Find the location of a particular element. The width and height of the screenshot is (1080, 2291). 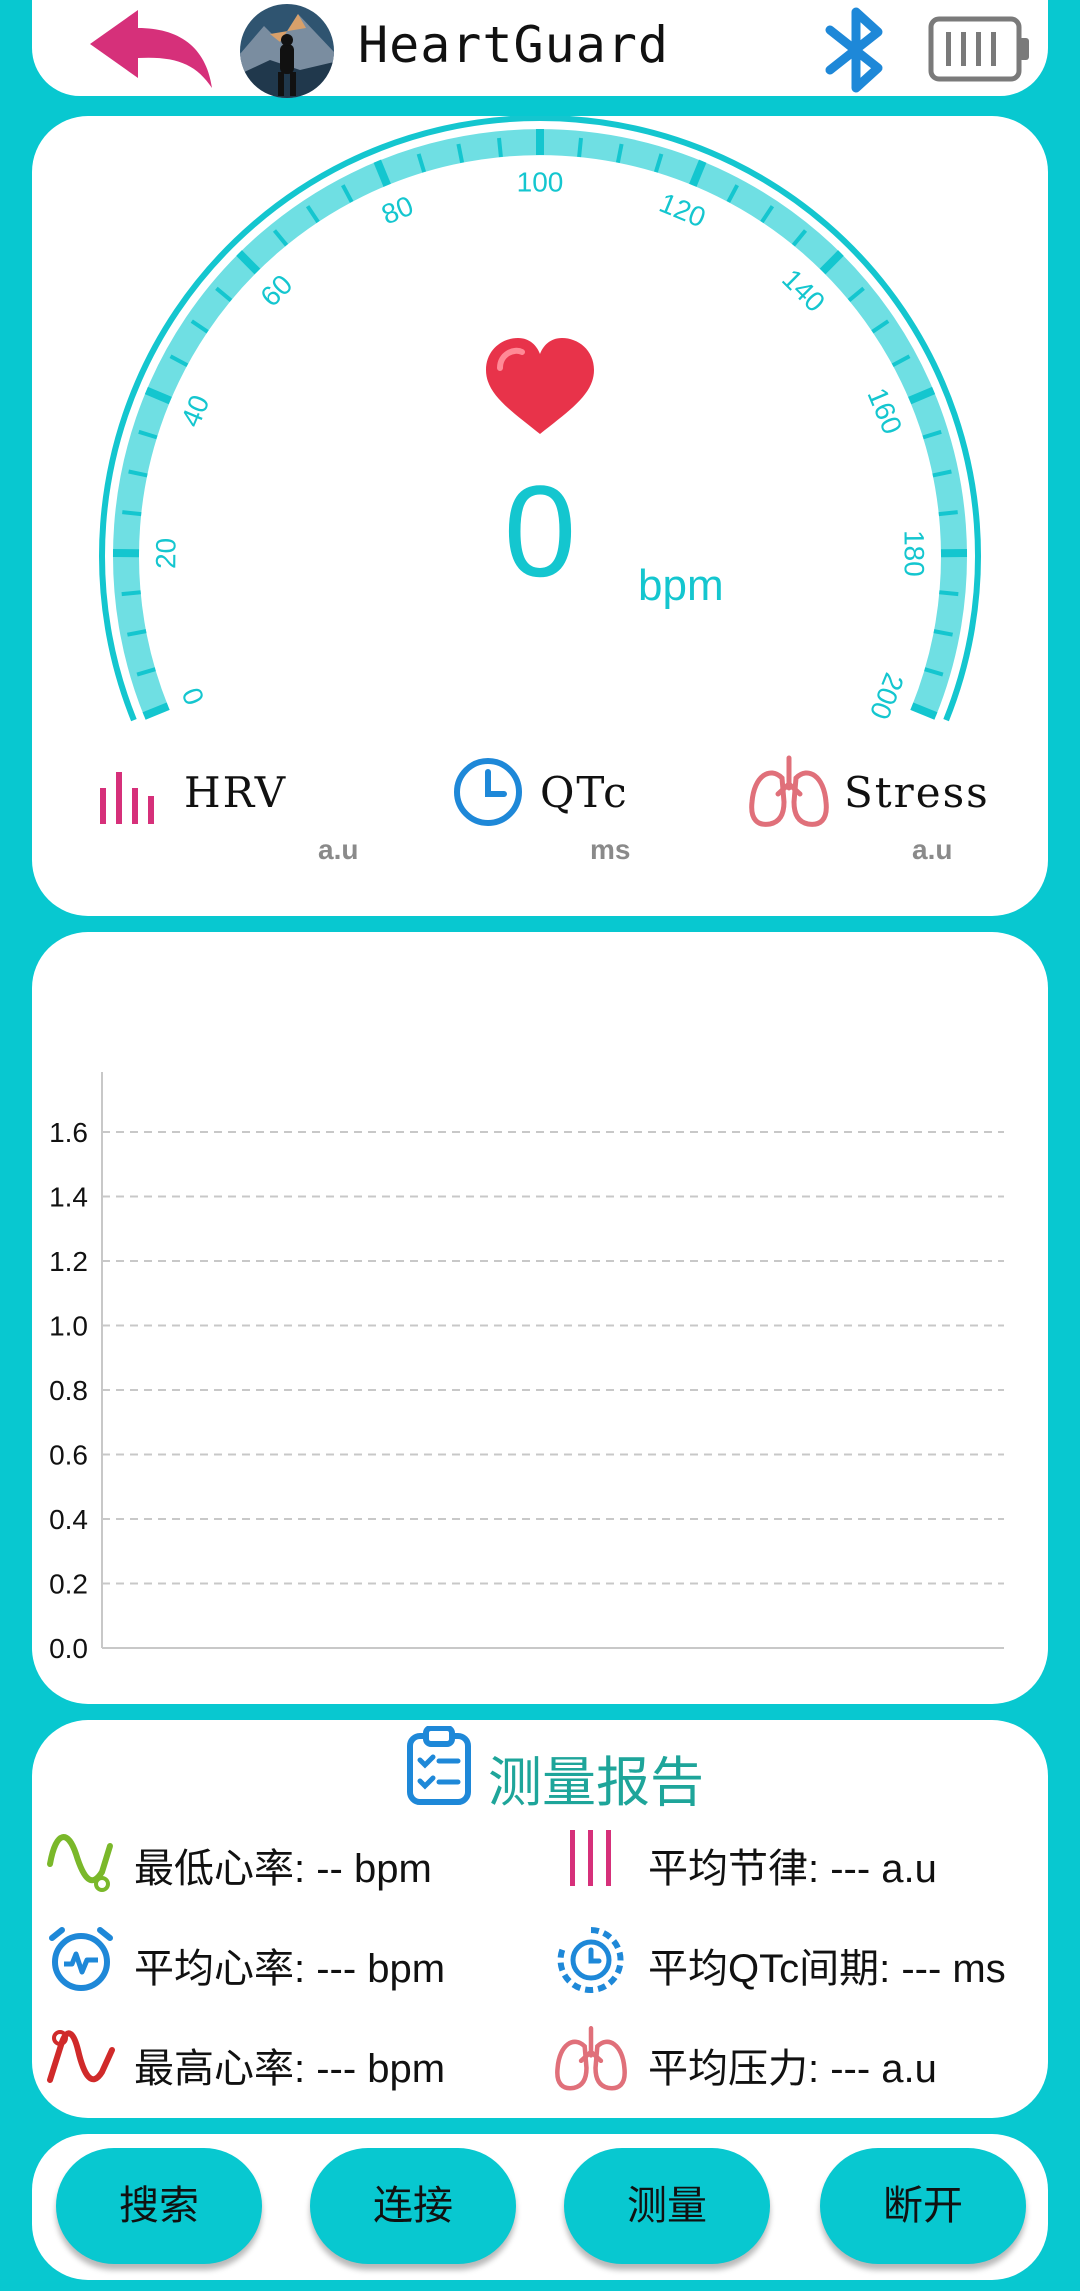

gauge-tick-label: 0 is located at coordinates (193, 696).